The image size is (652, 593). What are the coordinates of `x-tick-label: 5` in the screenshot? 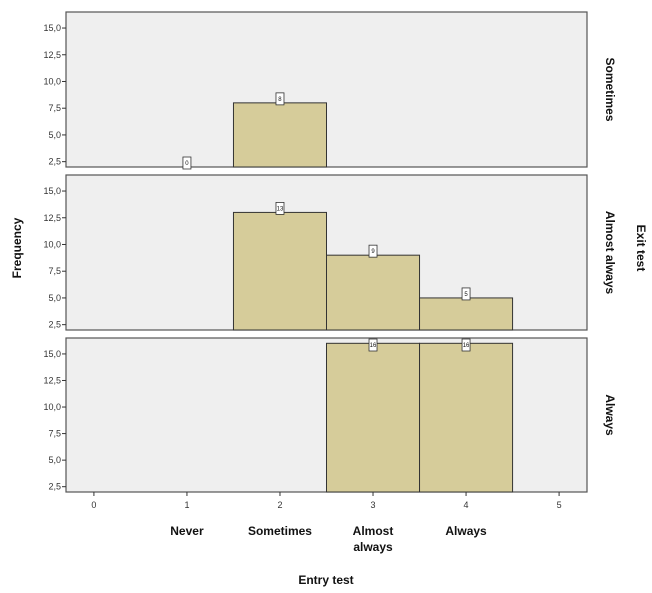 It's located at (559, 505).